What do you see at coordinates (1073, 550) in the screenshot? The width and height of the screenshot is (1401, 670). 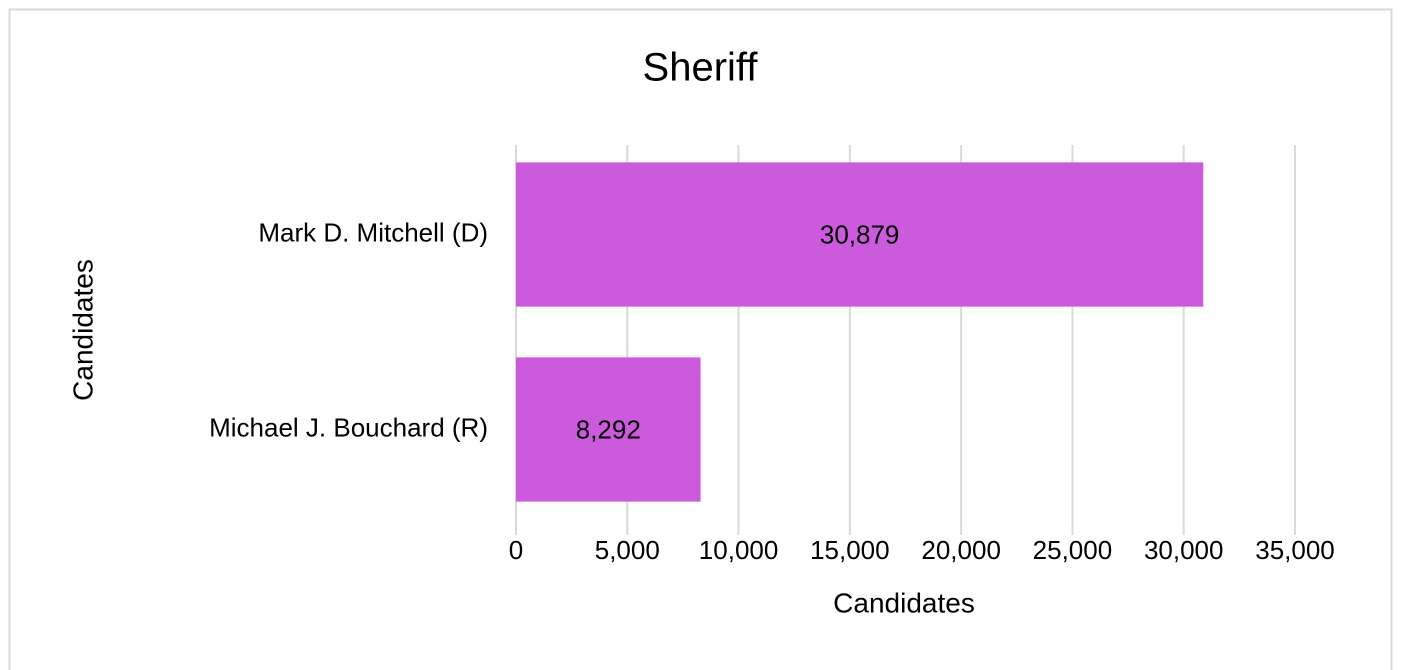 I see `x-tick-label: 25,000` at bounding box center [1073, 550].